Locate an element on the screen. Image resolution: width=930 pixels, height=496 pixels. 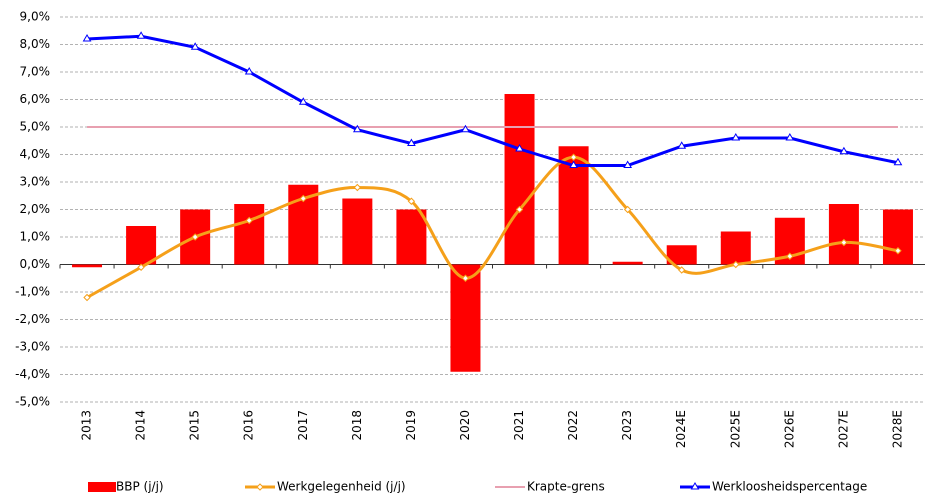
x-tick-label: 2023 is located at coordinates (627, 425).